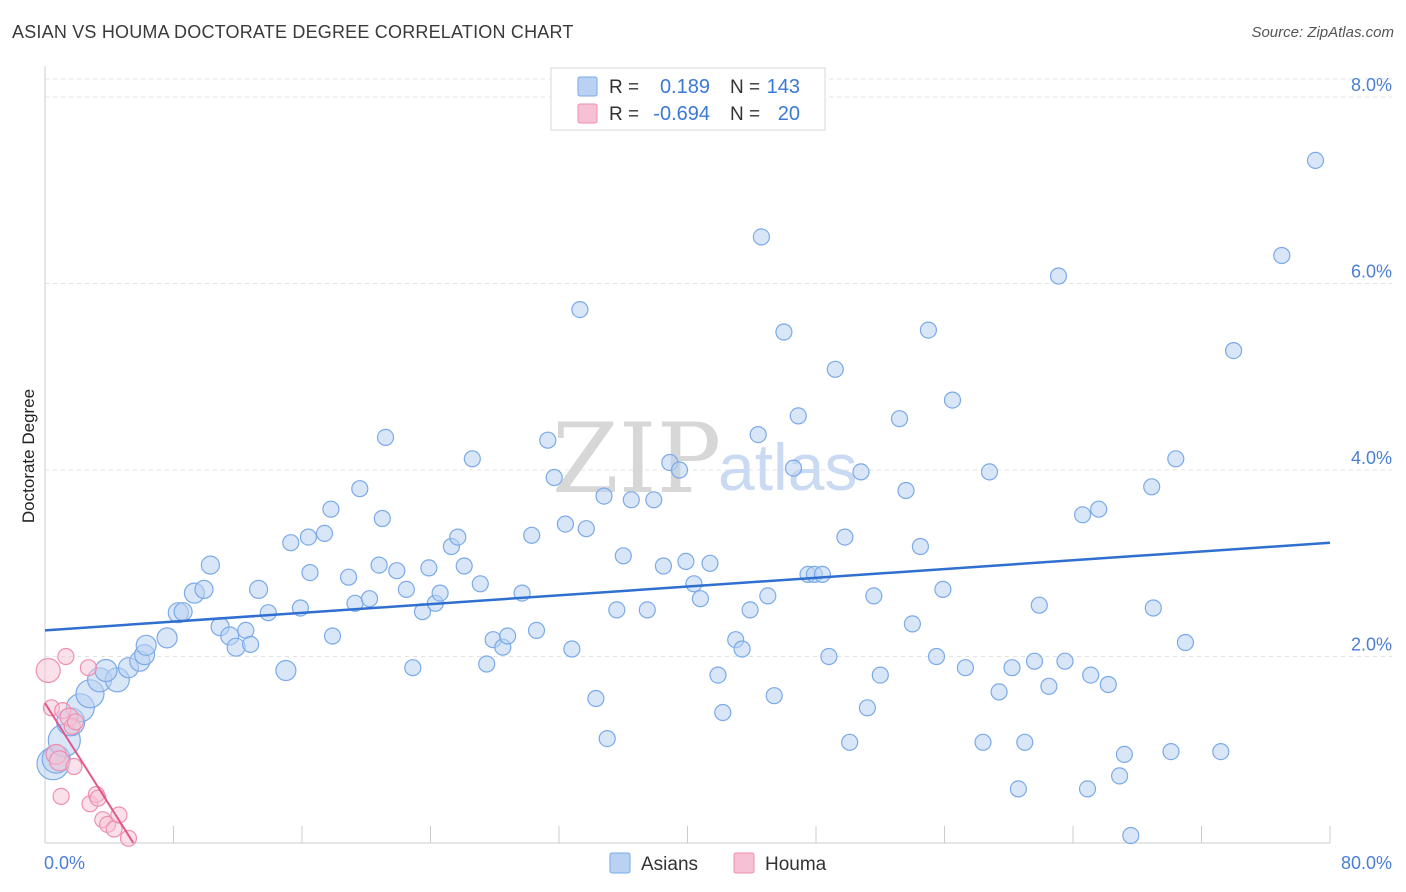 This screenshot has height=892, width=1406. What do you see at coordinates (745, 87) in the screenshot?
I see `asians-n-label: N =` at bounding box center [745, 87].